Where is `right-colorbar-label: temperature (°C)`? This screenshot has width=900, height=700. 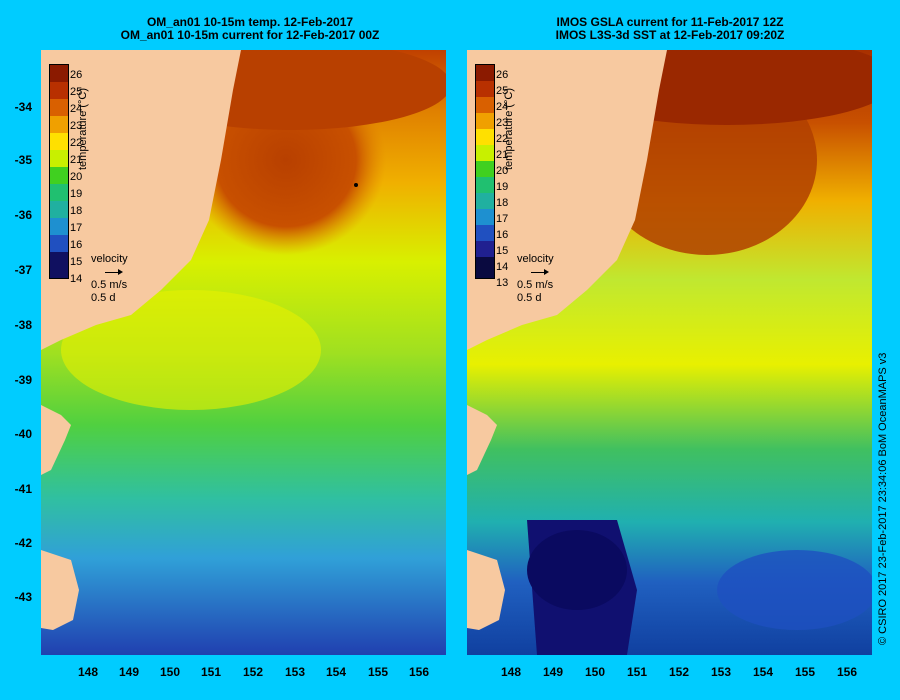 right-colorbar-label: temperature (°C) is located at coordinates (509, 128).